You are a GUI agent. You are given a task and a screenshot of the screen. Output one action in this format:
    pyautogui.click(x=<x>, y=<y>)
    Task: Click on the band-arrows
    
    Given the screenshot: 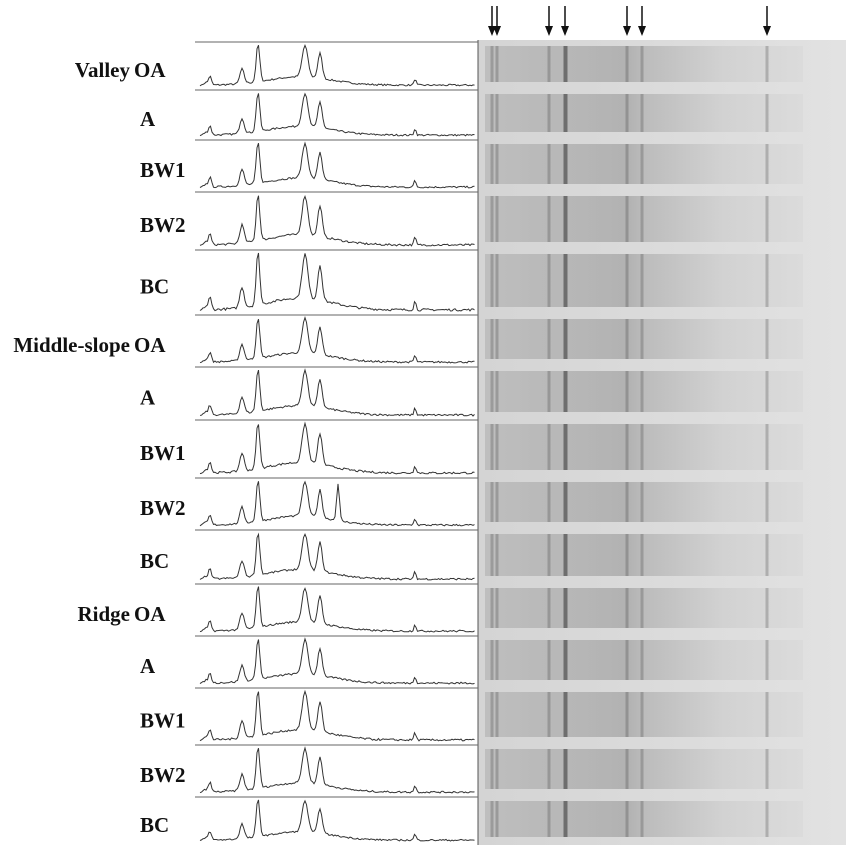 What is the action you would take?
    pyautogui.click(x=629, y=21)
    